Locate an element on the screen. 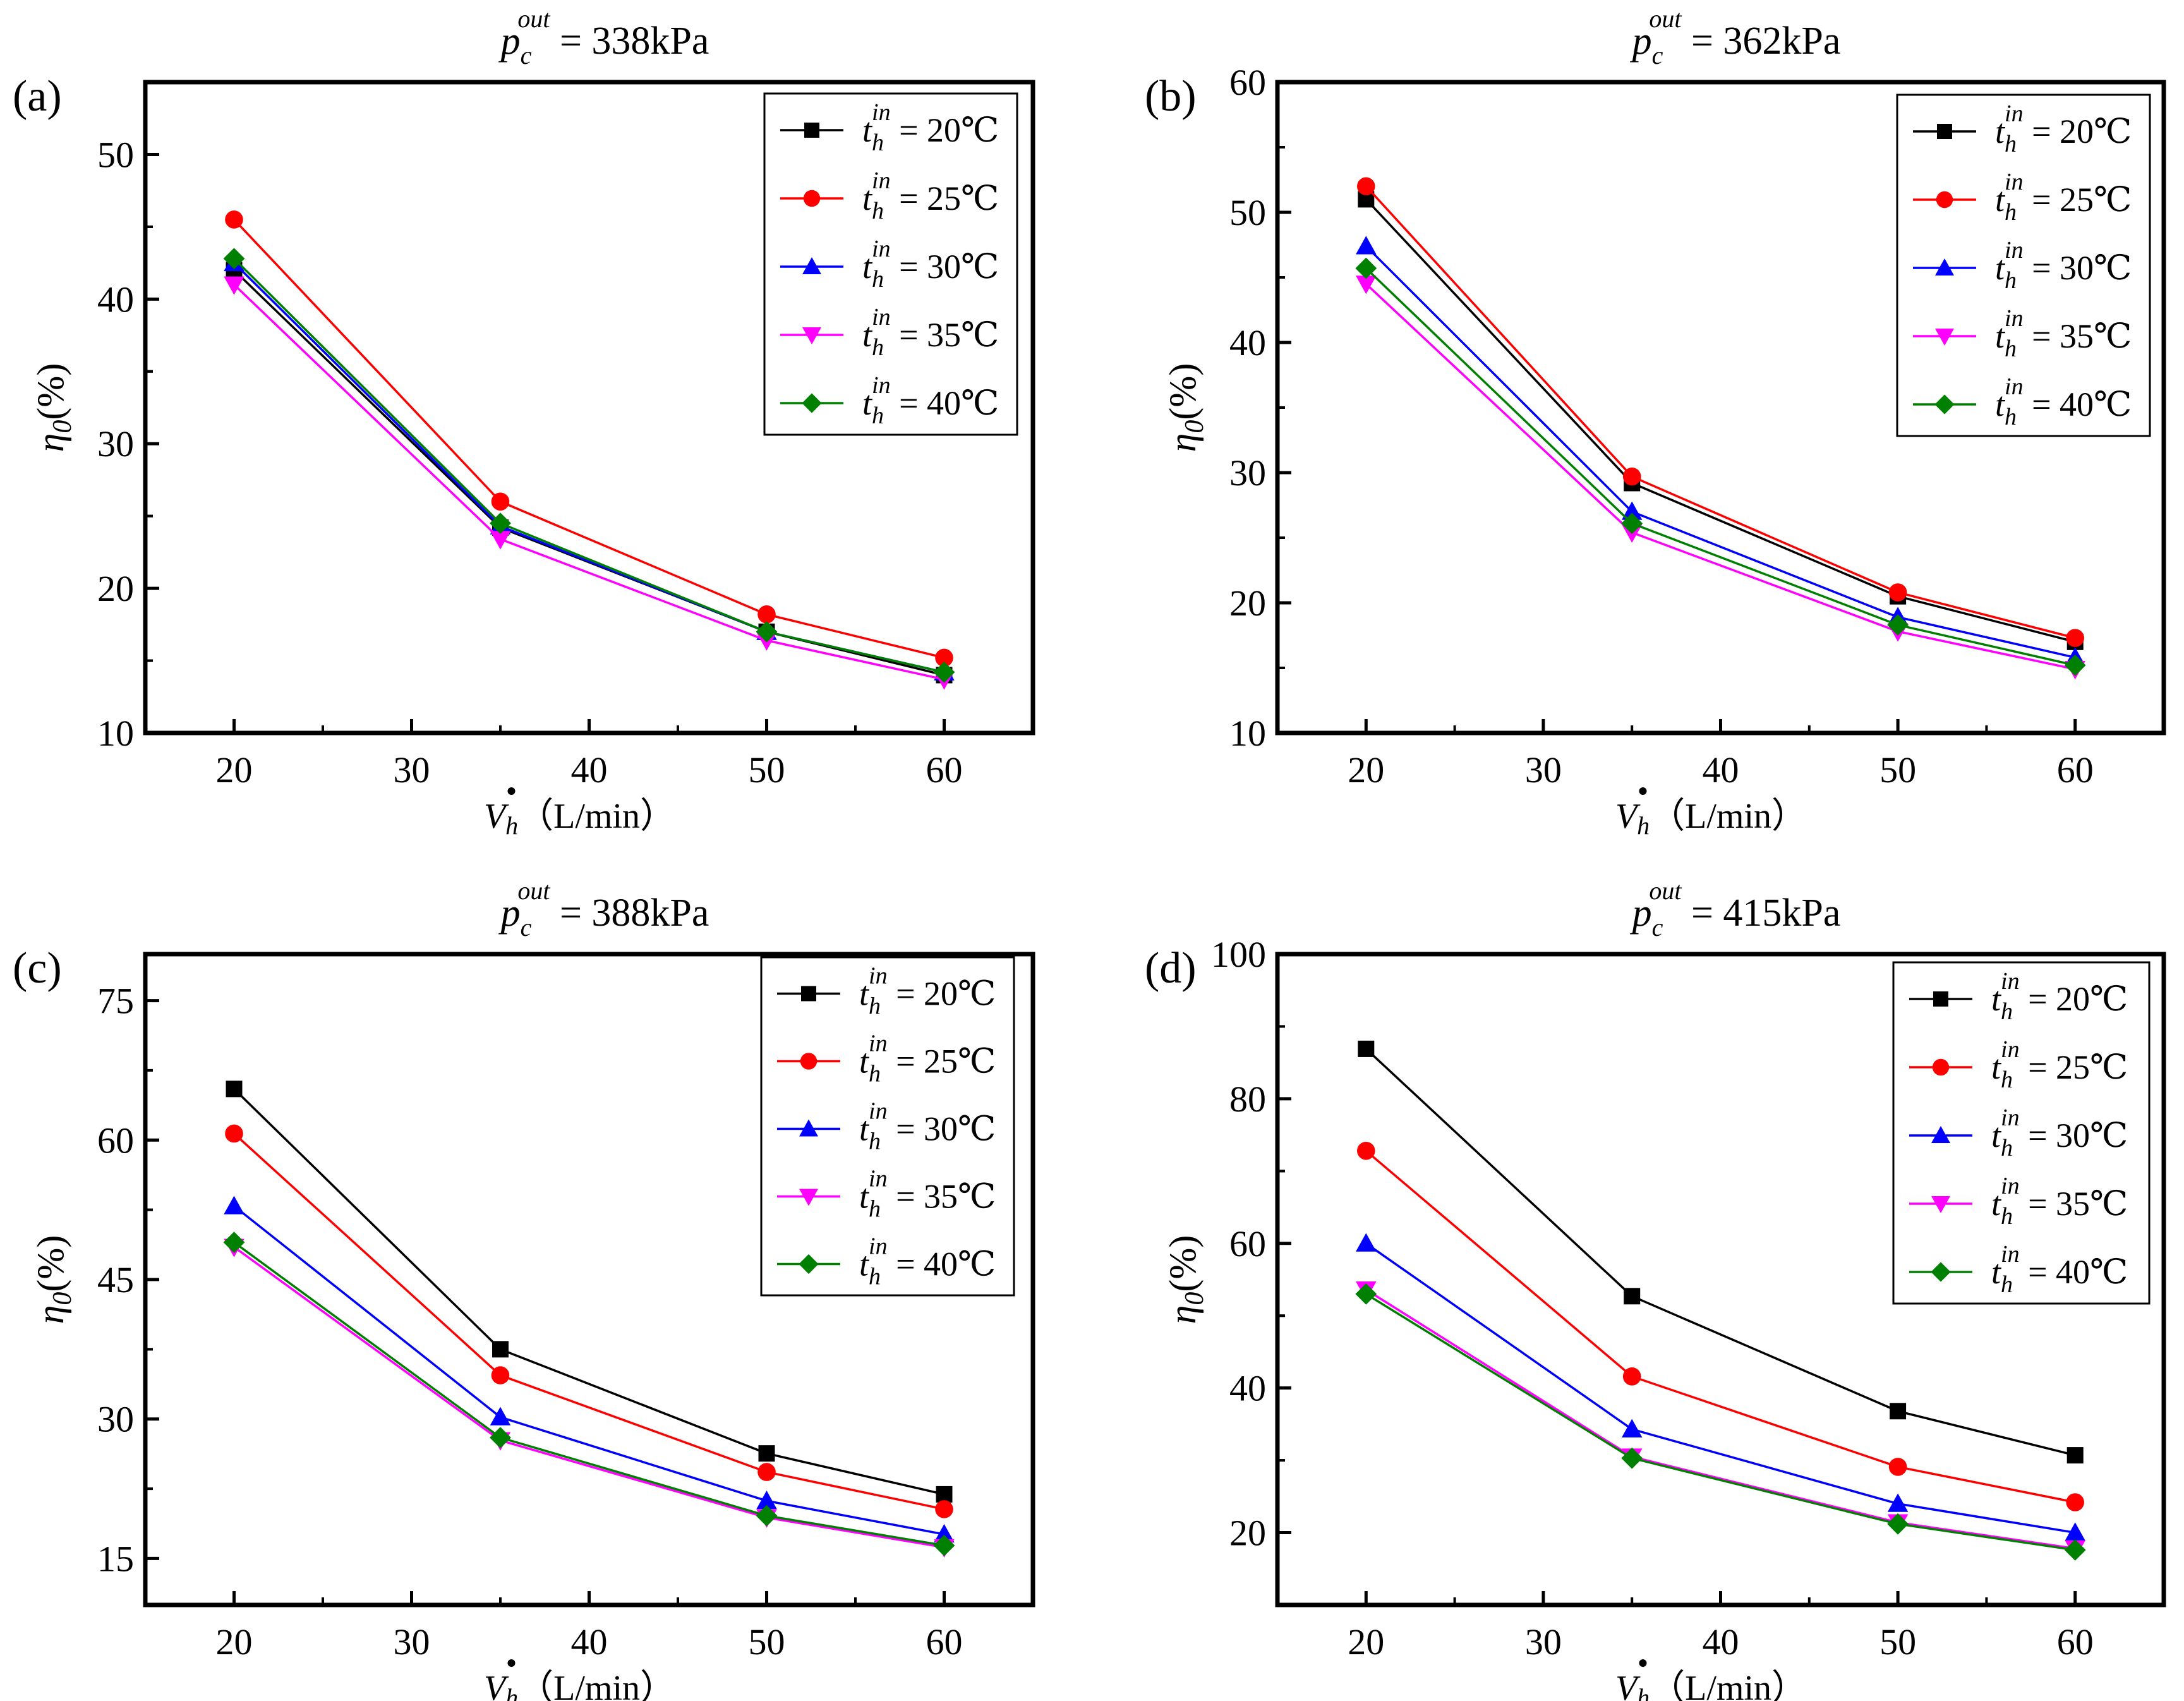  x-axis-label-dot is located at coordinates (512, 1663).